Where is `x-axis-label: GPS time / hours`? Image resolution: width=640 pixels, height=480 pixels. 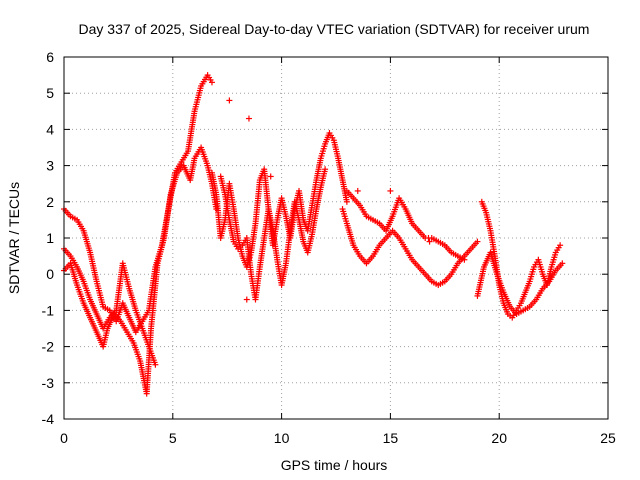 x-axis-label: GPS time / hours is located at coordinates (334, 465).